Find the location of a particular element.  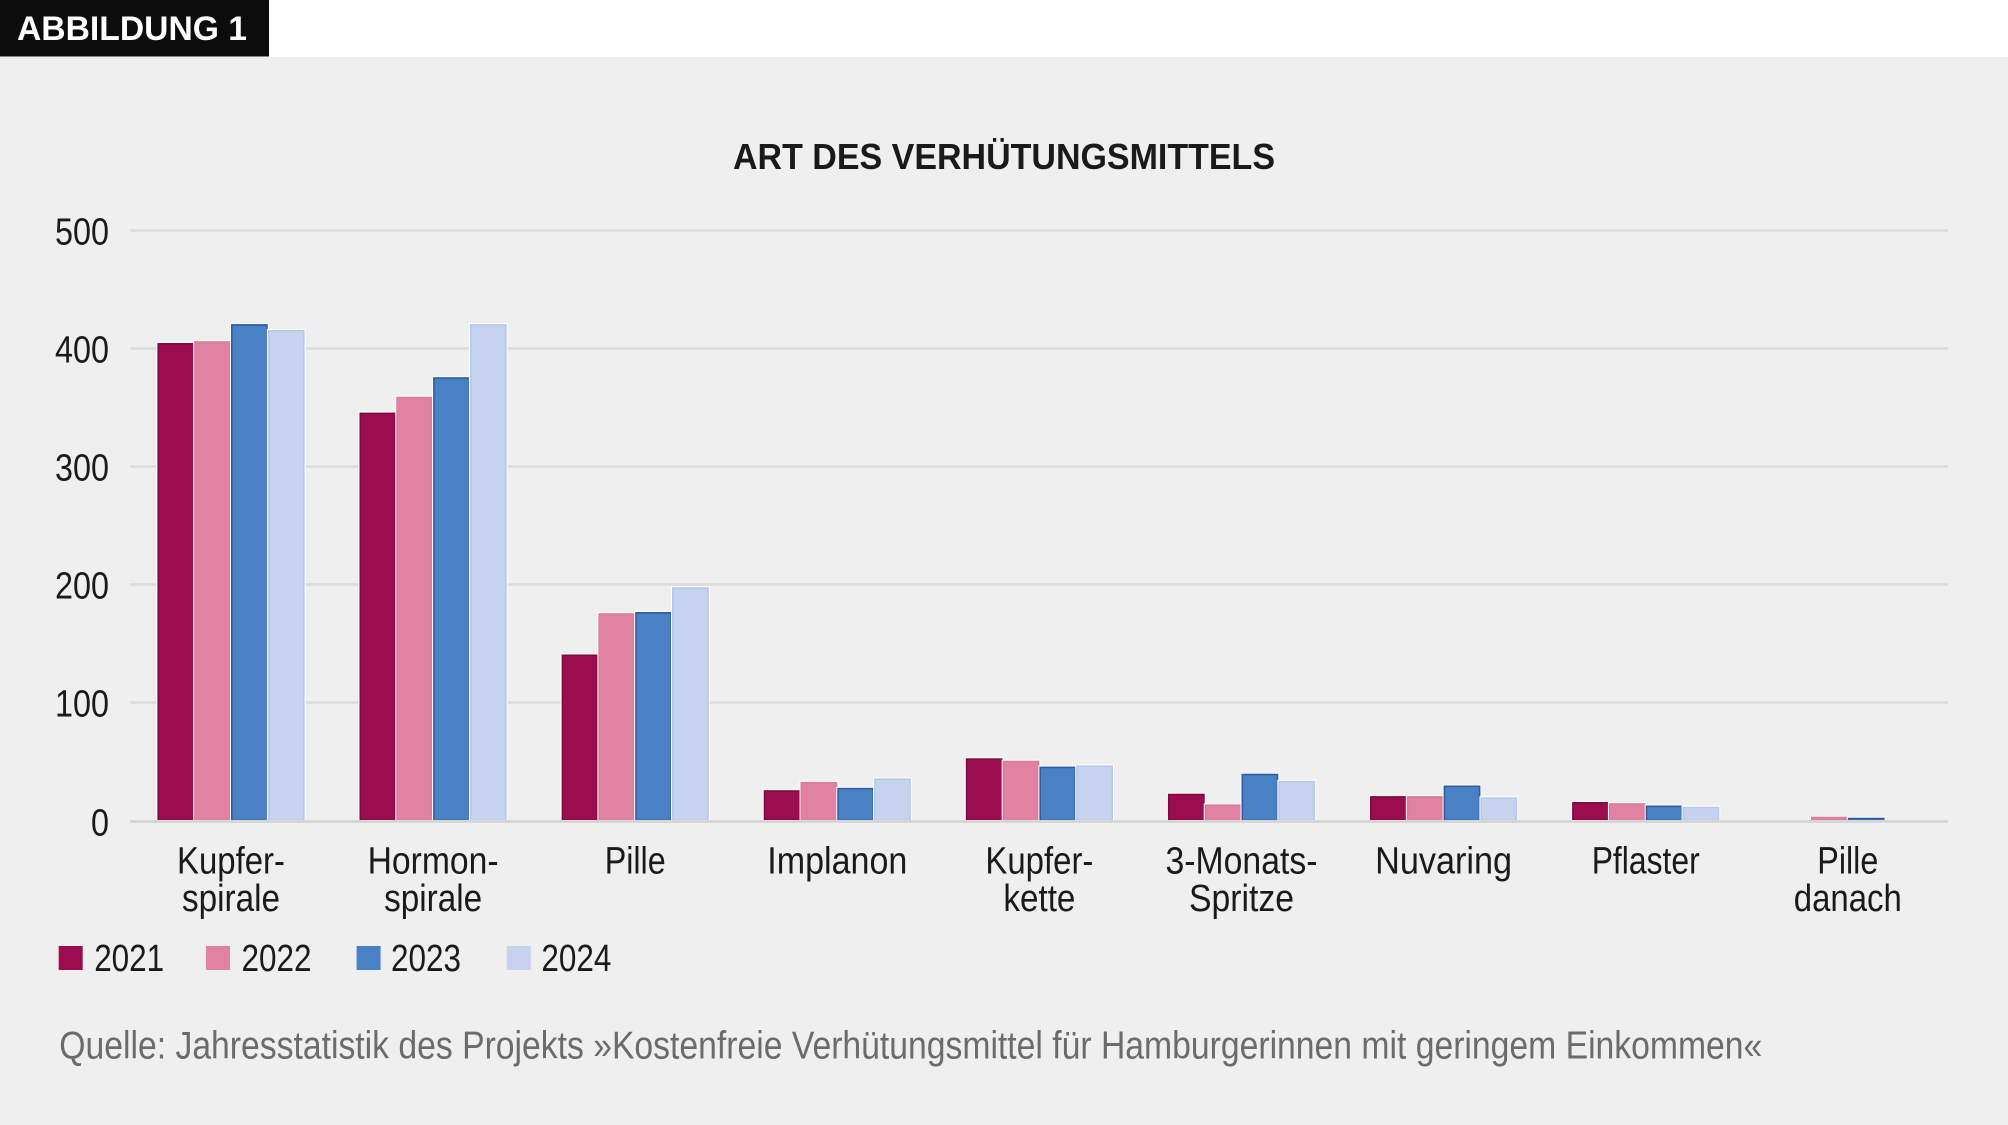

svg-text: Implanon is located at coordinates (837, 861).